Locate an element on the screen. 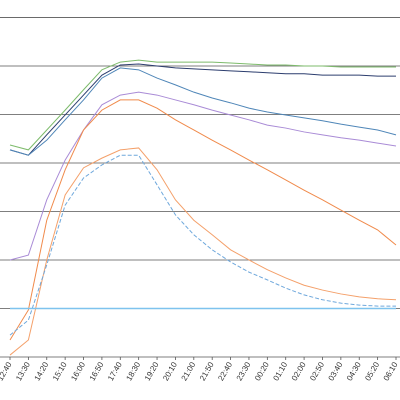  x-tick-label: 23:30 is located at coordinates (244, 371).